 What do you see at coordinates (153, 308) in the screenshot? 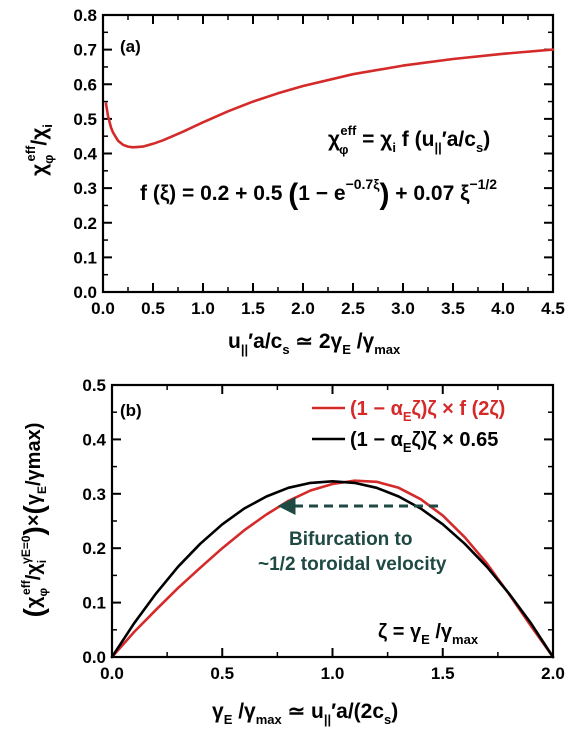
I see `a-x-tick-label: 0.5` at bounding box center [153, 308].